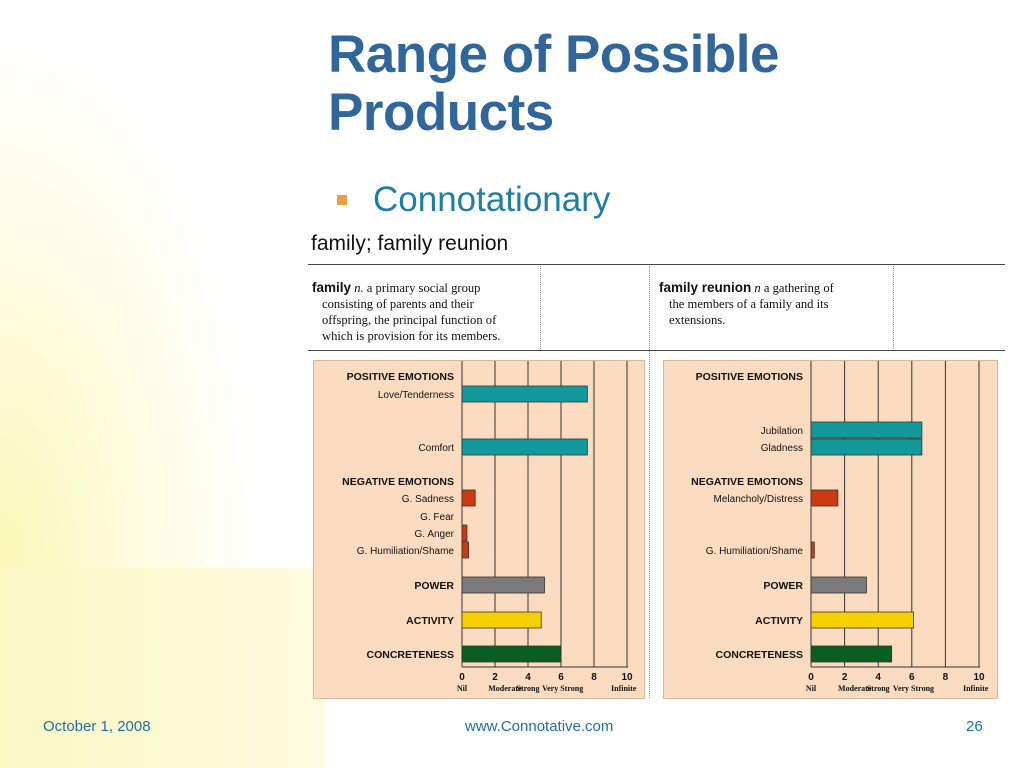 The image size is (1024, 768). What do you see at coordinates (697, 320) in the screenshot?
I see `definition-text: extensions.` at bounding box center [697, 320].